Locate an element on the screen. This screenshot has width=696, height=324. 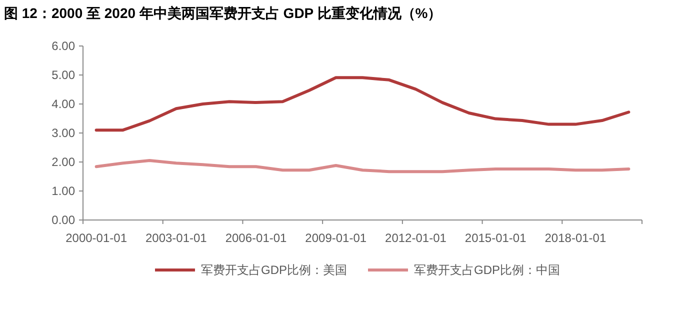
legend-label: 军费开支占GDP比例：美国 is located at coordinates (274, 270).